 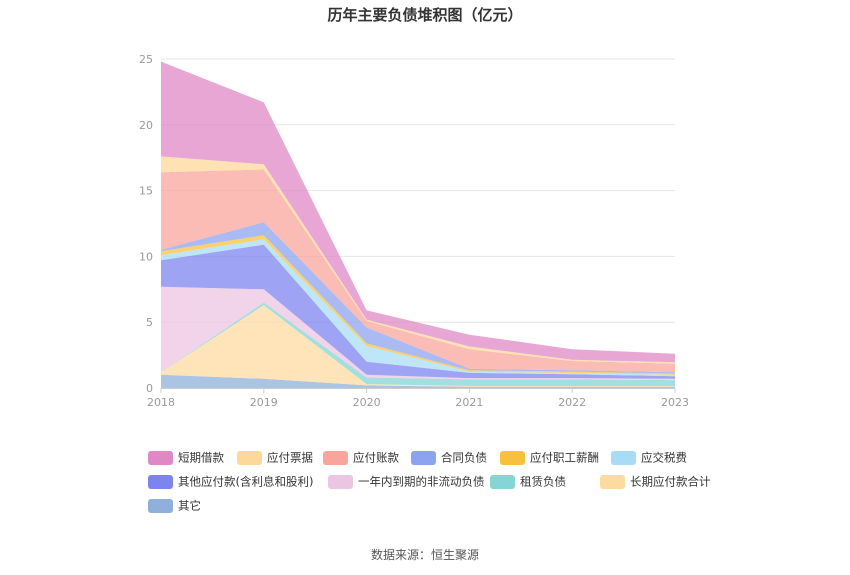 I want to click on y-tick-label: 20, so click(x=146, y=125).